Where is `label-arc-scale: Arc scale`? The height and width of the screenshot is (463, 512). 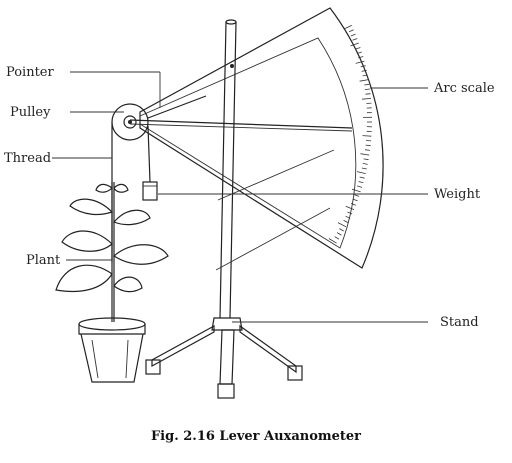
label-arc-scale: Arc scale is located at coordinates (464, 88).